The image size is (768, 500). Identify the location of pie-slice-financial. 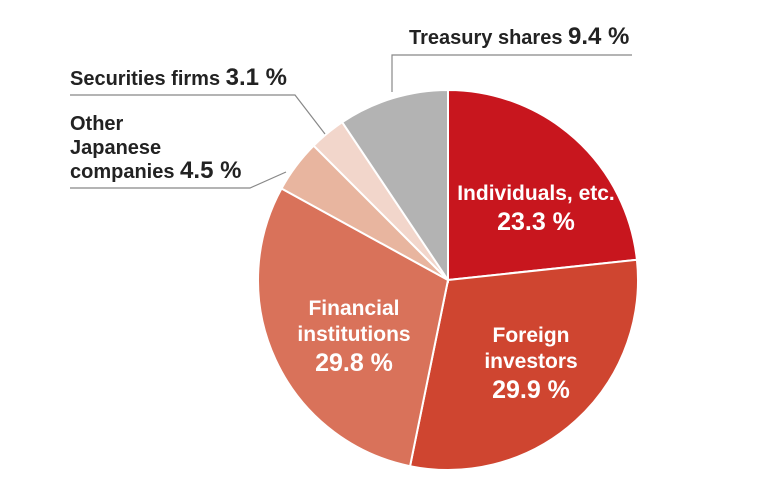
(353, 327).